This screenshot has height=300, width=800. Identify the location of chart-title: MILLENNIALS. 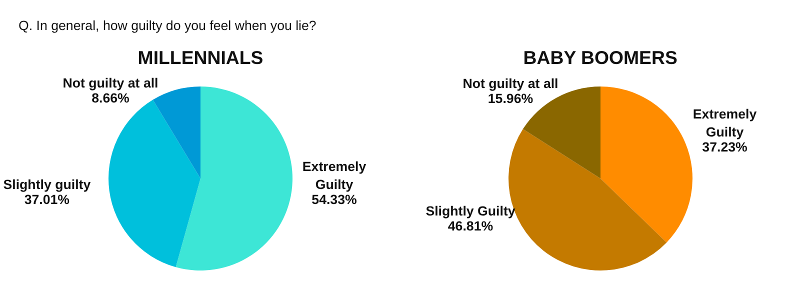
(201, 57).